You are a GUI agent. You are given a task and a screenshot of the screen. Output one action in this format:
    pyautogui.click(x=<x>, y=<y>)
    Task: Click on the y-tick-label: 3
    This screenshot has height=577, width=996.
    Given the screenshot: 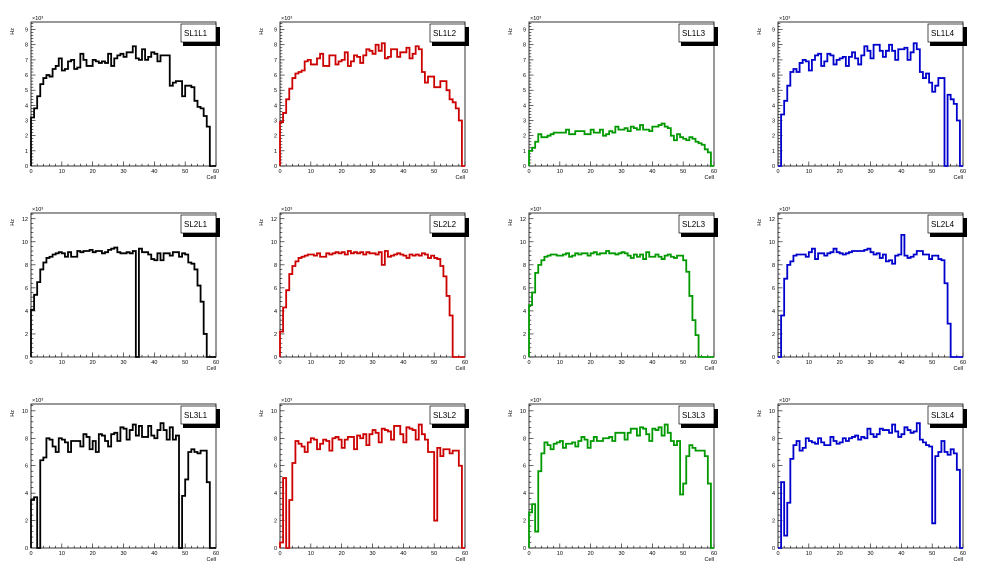 What is the action you would take?
    pyautogui.click(x=26, y=122)
    